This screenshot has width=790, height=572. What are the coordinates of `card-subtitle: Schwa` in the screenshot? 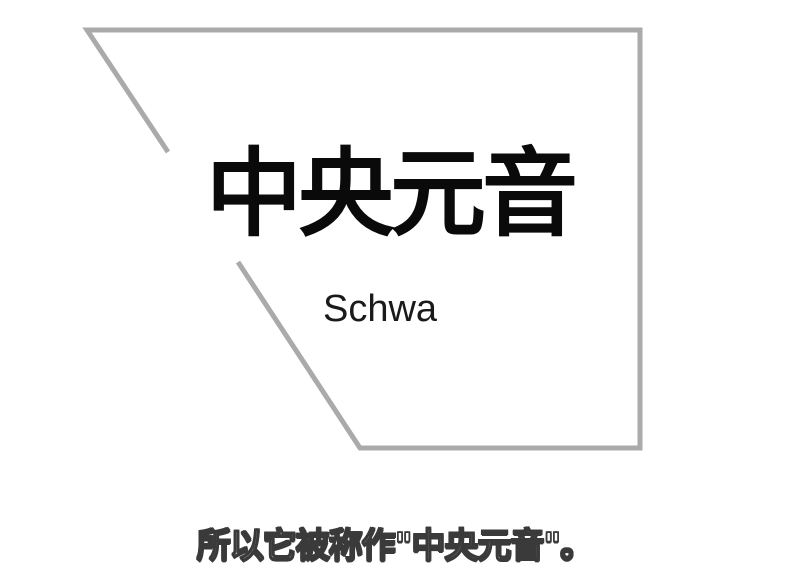 It's located at (380, 309).